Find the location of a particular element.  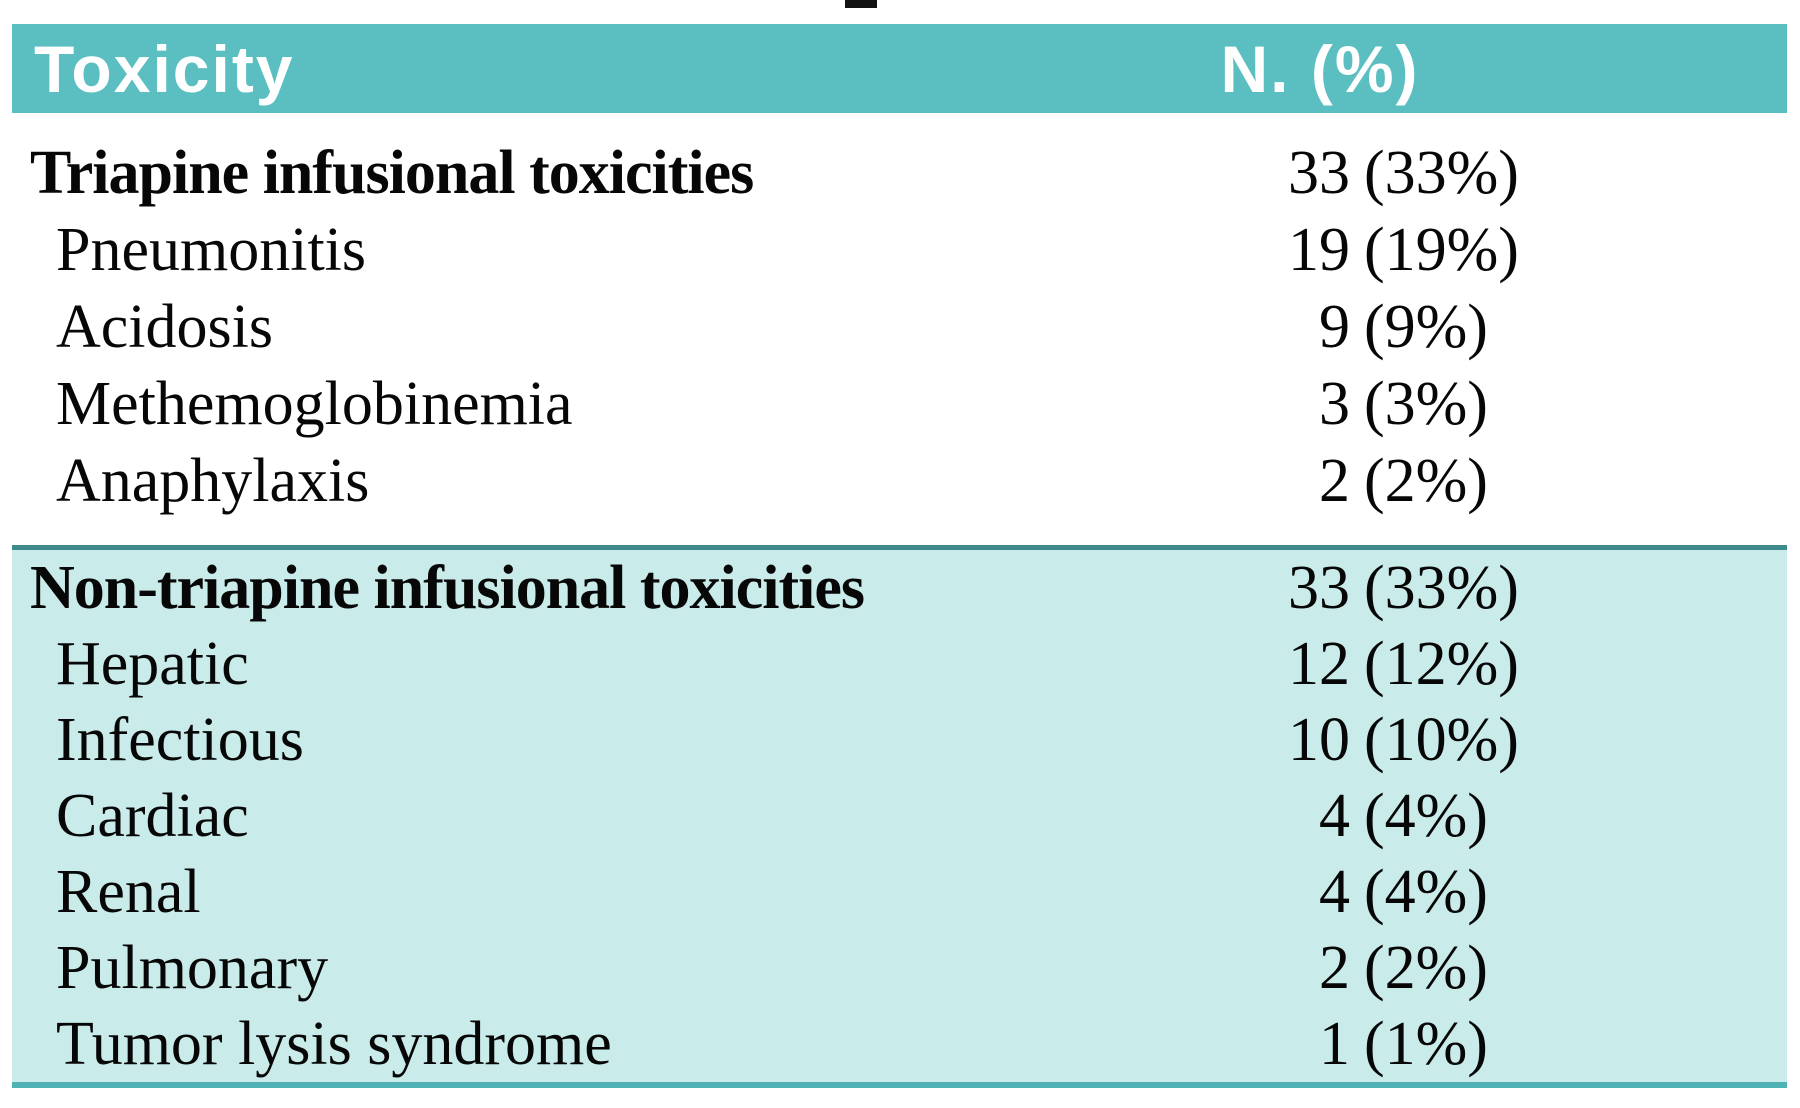

row-percent: (9%) is located at coordinates (1426, 327).